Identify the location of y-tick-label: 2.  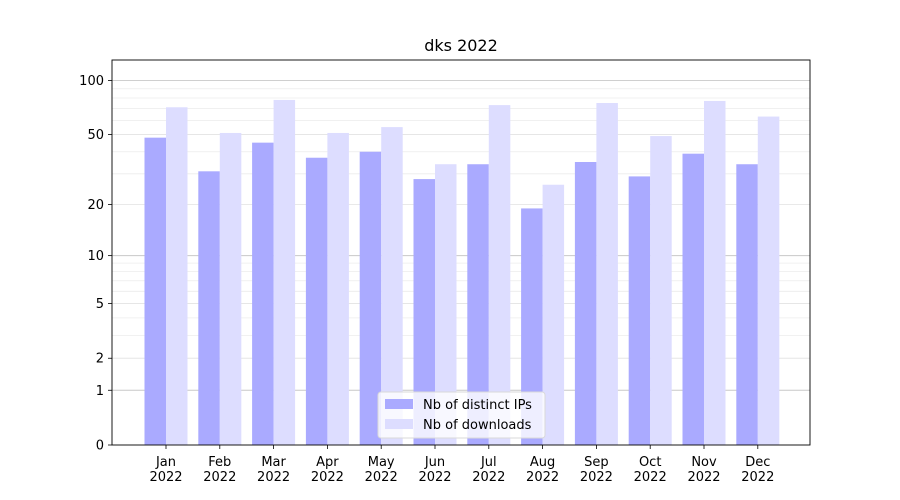
(100, 359).